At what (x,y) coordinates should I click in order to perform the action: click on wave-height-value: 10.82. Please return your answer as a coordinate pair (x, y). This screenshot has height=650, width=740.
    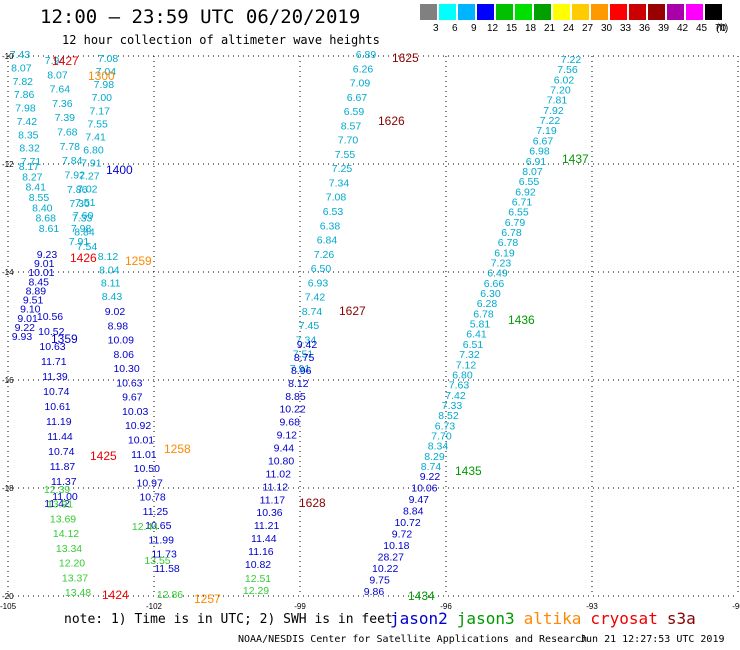
    Looking at the image, I should click on (258, 565).